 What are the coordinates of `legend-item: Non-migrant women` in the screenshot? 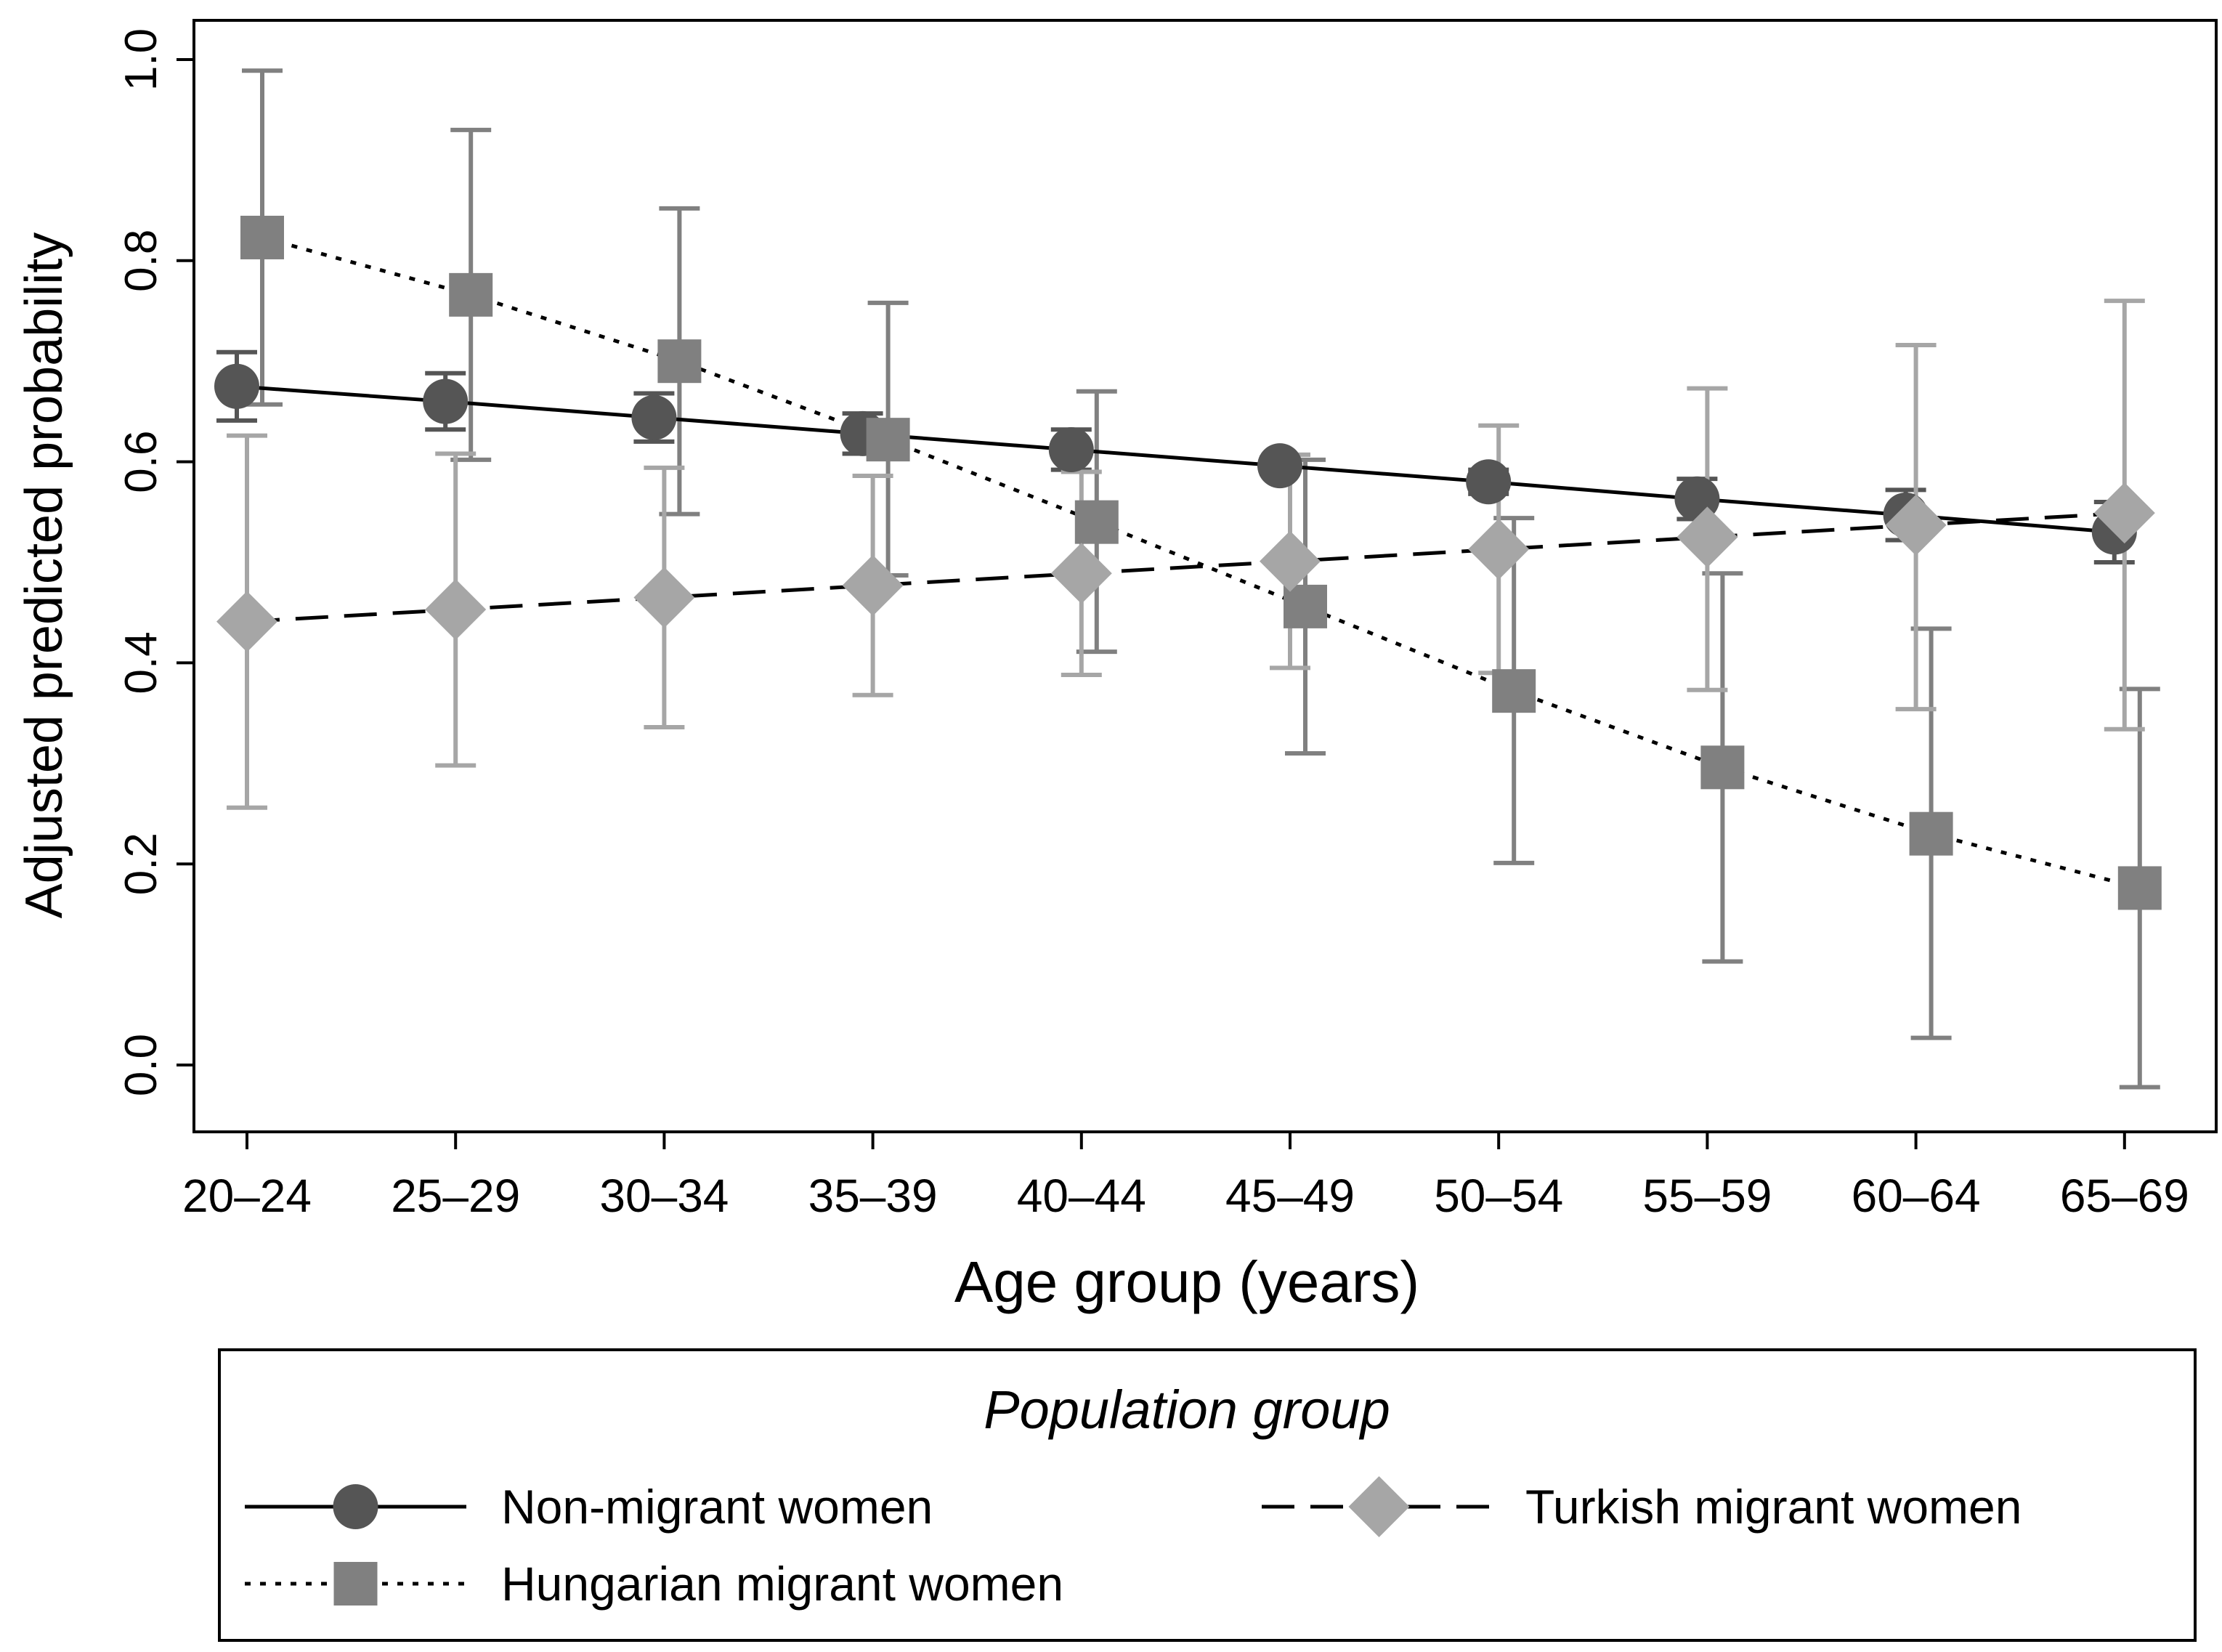 It's located at (589, 1507).